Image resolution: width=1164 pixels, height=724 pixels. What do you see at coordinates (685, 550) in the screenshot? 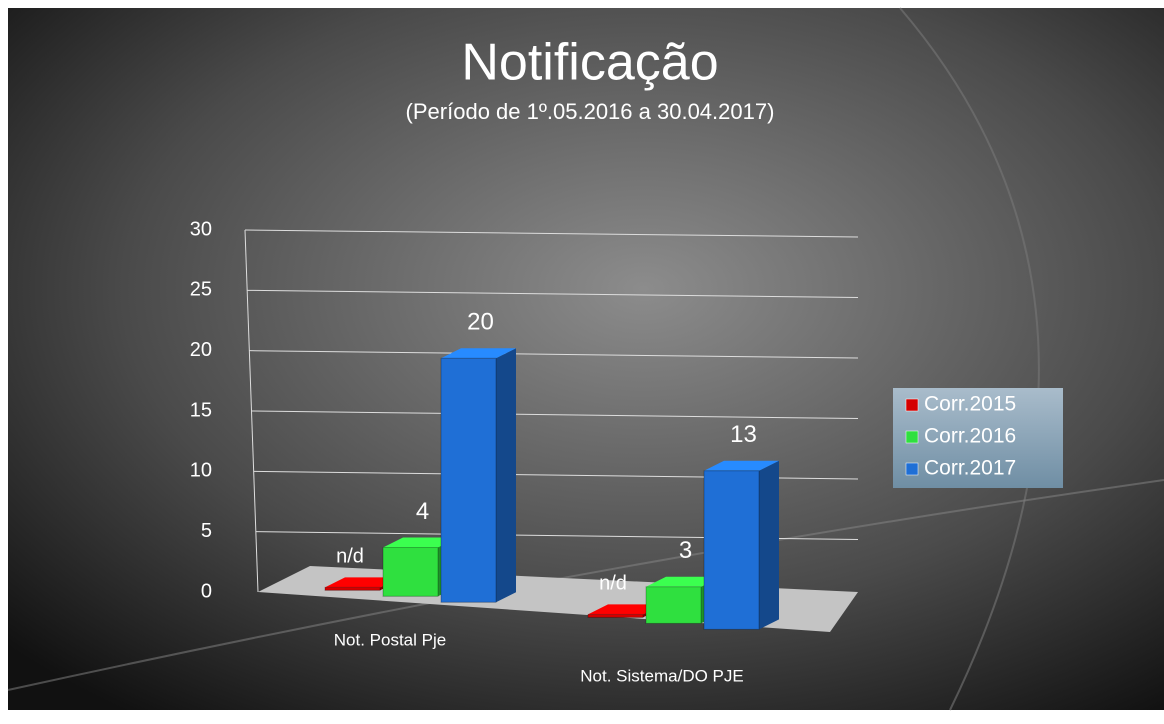
I see `data-label: 3` at bounding box center [685, 550].